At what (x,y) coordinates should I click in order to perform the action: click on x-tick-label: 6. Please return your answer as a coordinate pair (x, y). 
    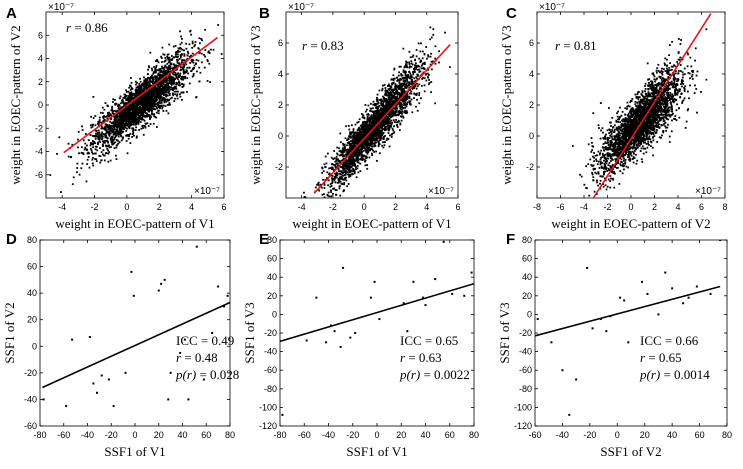
    Looking at the image, I should click on (223, 207).